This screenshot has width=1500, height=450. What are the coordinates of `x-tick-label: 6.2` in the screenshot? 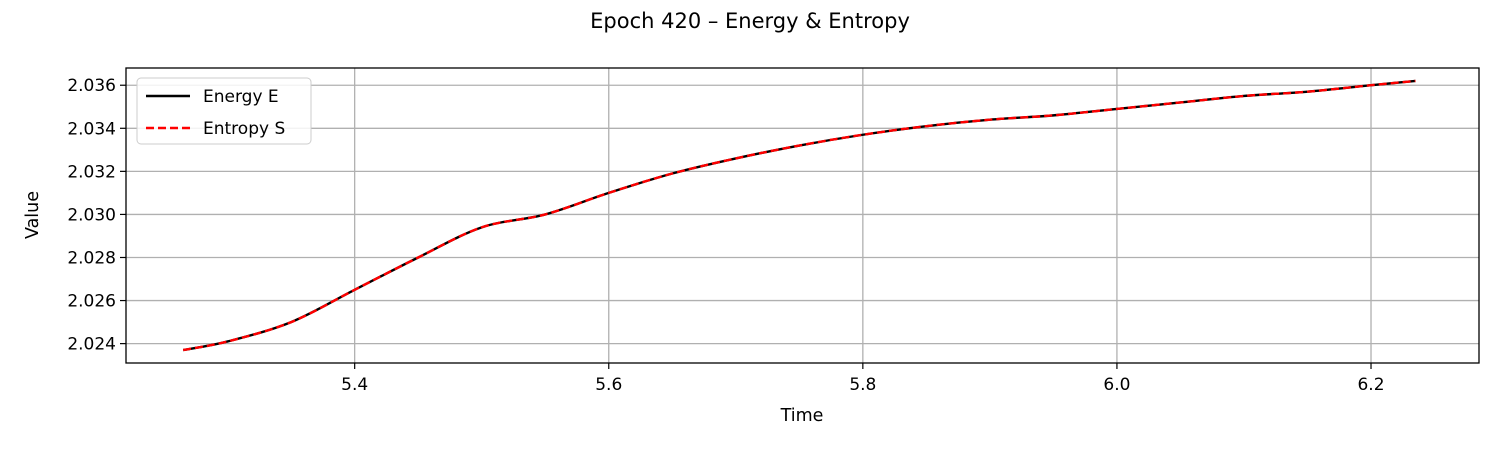 It's located at (1370, 385).